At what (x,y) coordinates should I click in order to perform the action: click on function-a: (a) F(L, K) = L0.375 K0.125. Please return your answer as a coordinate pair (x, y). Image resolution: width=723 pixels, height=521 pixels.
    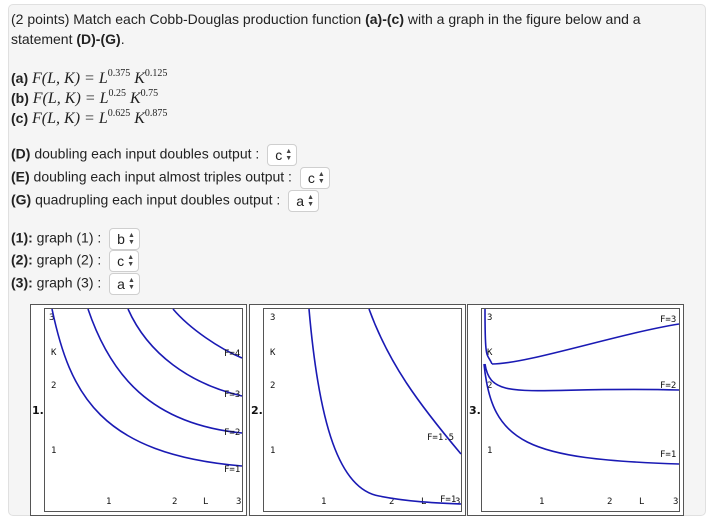
    Looking at the image, I should click on (89, 78).